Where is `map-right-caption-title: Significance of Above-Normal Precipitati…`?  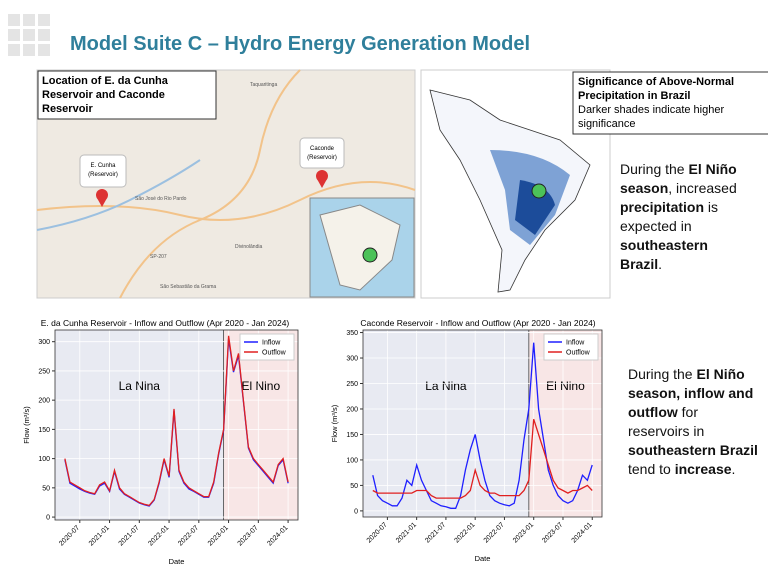
map-right-caption-title: Significance of Above-Normal Precipitati… is located at coordinates (656, 89).